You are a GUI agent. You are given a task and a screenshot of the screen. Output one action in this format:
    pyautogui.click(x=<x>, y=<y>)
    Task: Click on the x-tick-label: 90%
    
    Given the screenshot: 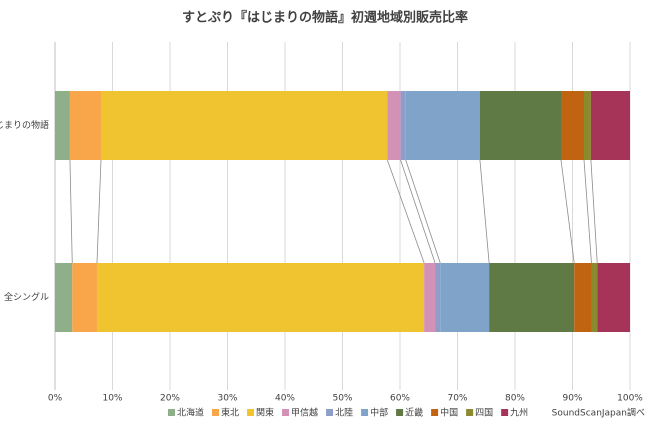 What is the action you would take?
    pyautogui.click(x=572, y=399)
    